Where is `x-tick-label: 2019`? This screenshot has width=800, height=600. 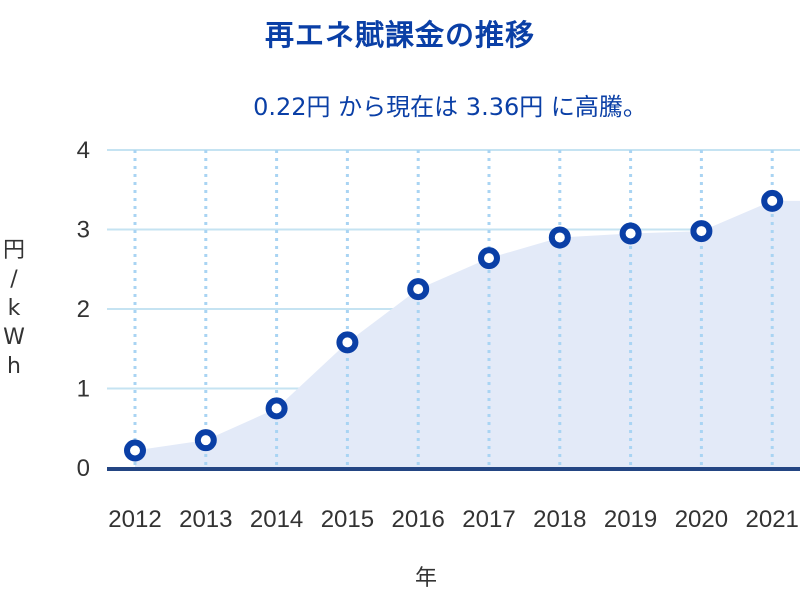
x-tick-label: 2019 is located at coordinates (630, 519).